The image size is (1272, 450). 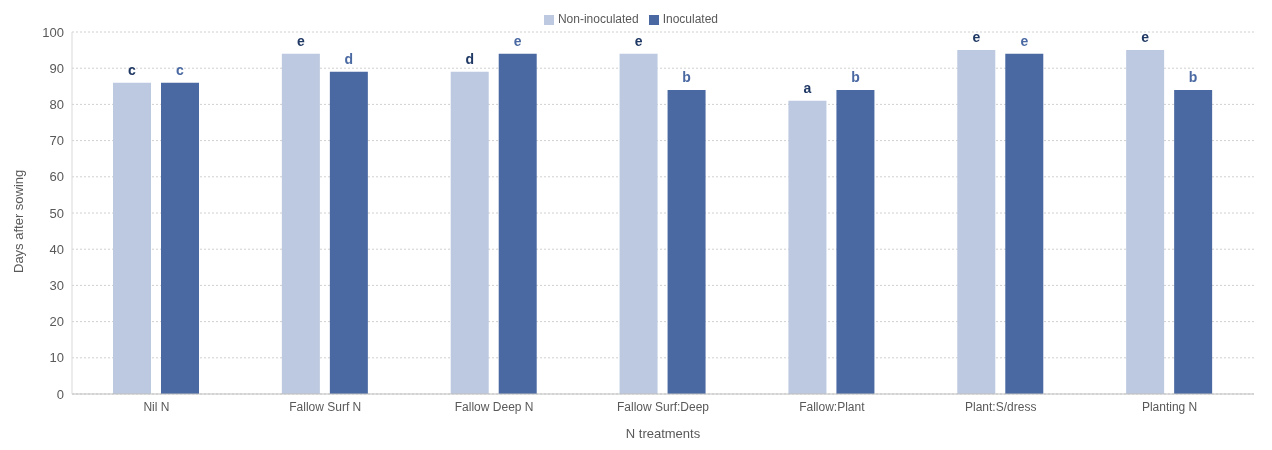 What do you see at coordinates (1001, 406) in the screenshot?
I see `x-tick-label: Plant:S/dress` at bounding box center [1001, 406].